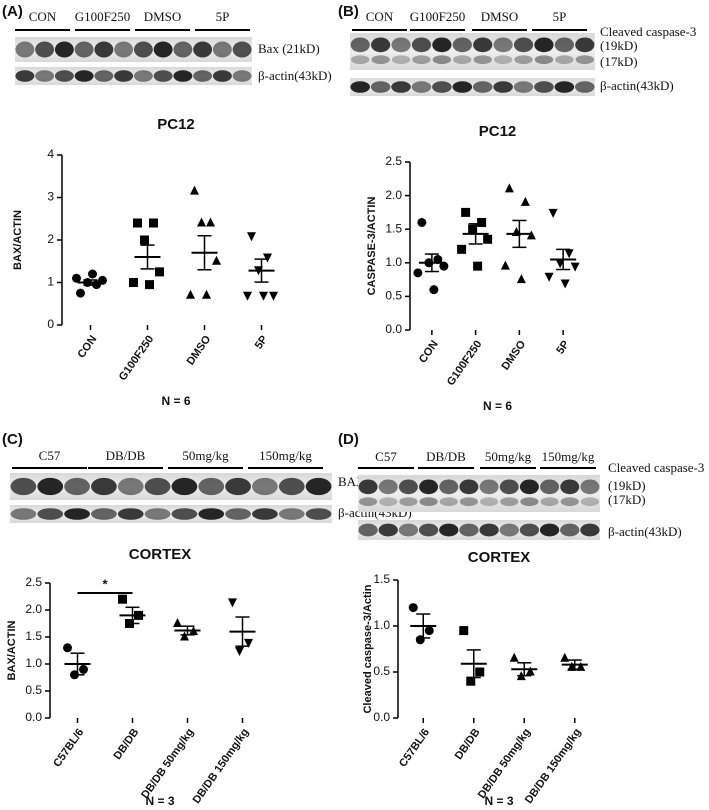 The width and height of the screenshot is (709, 810). I want to click on y-tick-label: 1.5, so click(393, 228).